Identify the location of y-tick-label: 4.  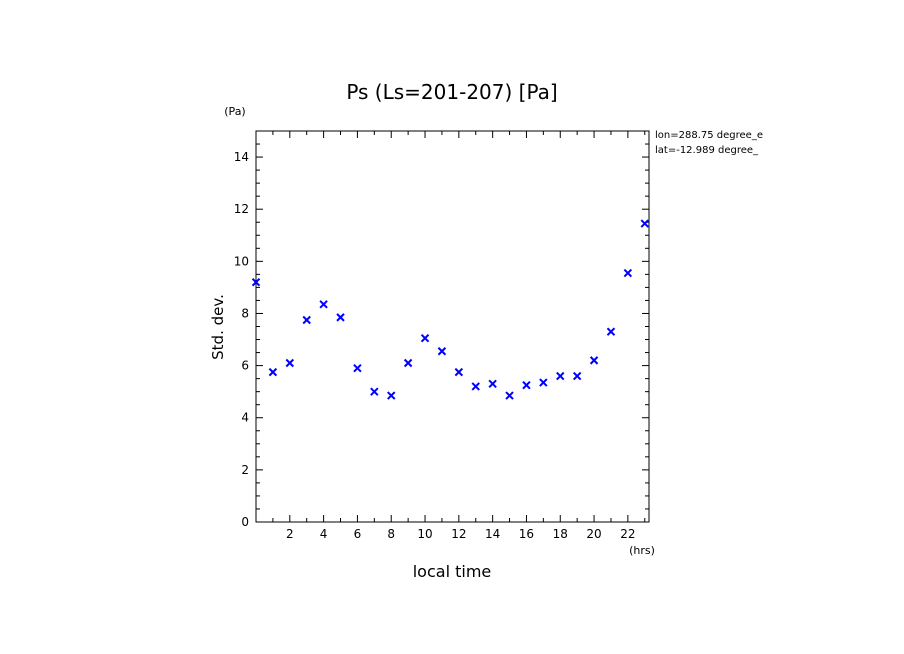
(245, 418).